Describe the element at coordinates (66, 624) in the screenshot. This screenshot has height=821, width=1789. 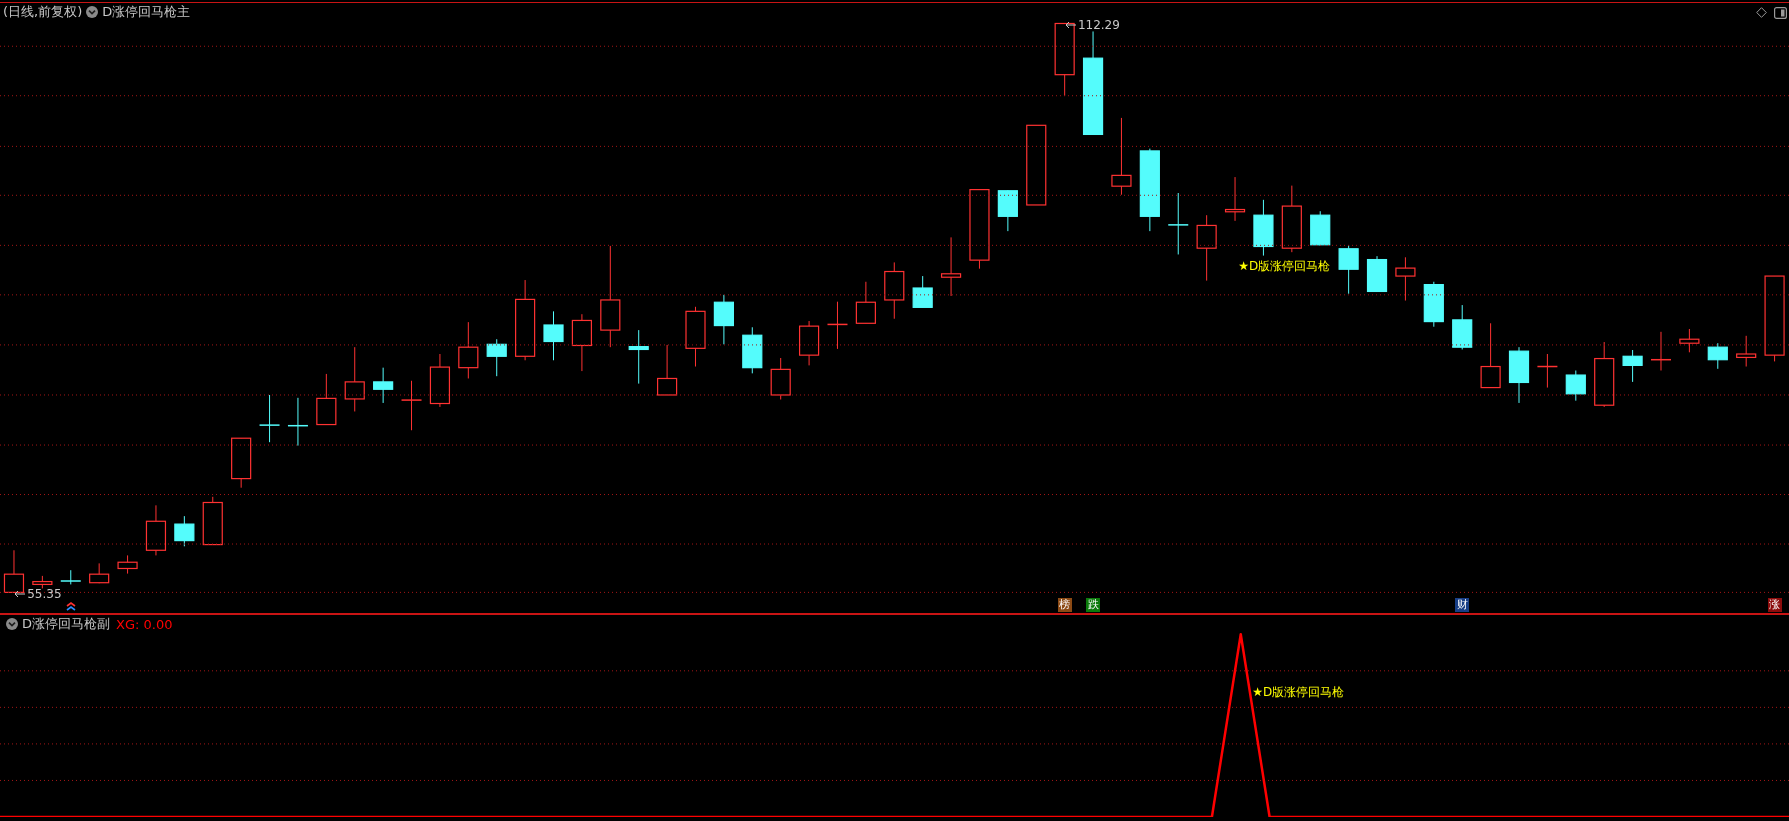
I see `chart-title: D涨停回马枪副` at that location.